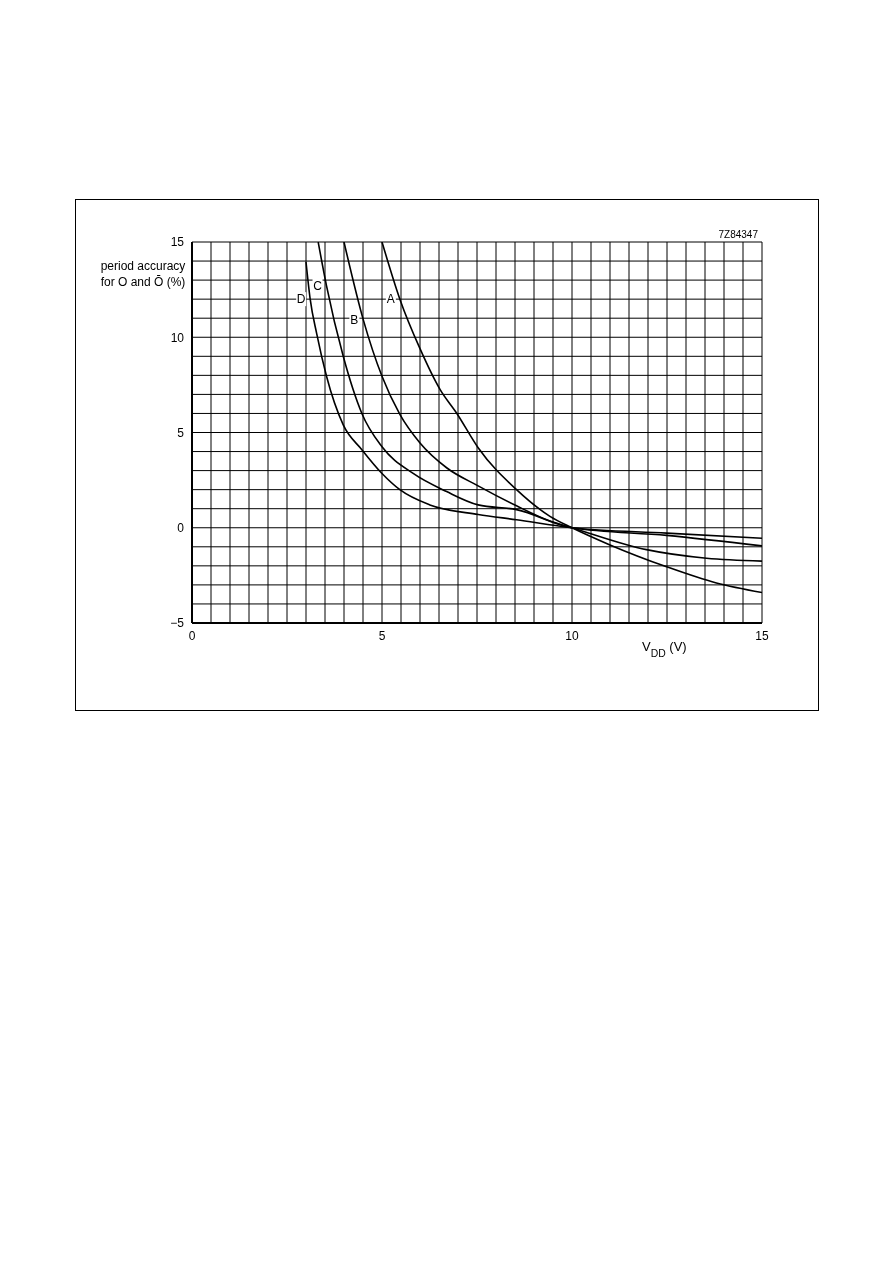  I want to click on series-label: A, so click(390, 299).